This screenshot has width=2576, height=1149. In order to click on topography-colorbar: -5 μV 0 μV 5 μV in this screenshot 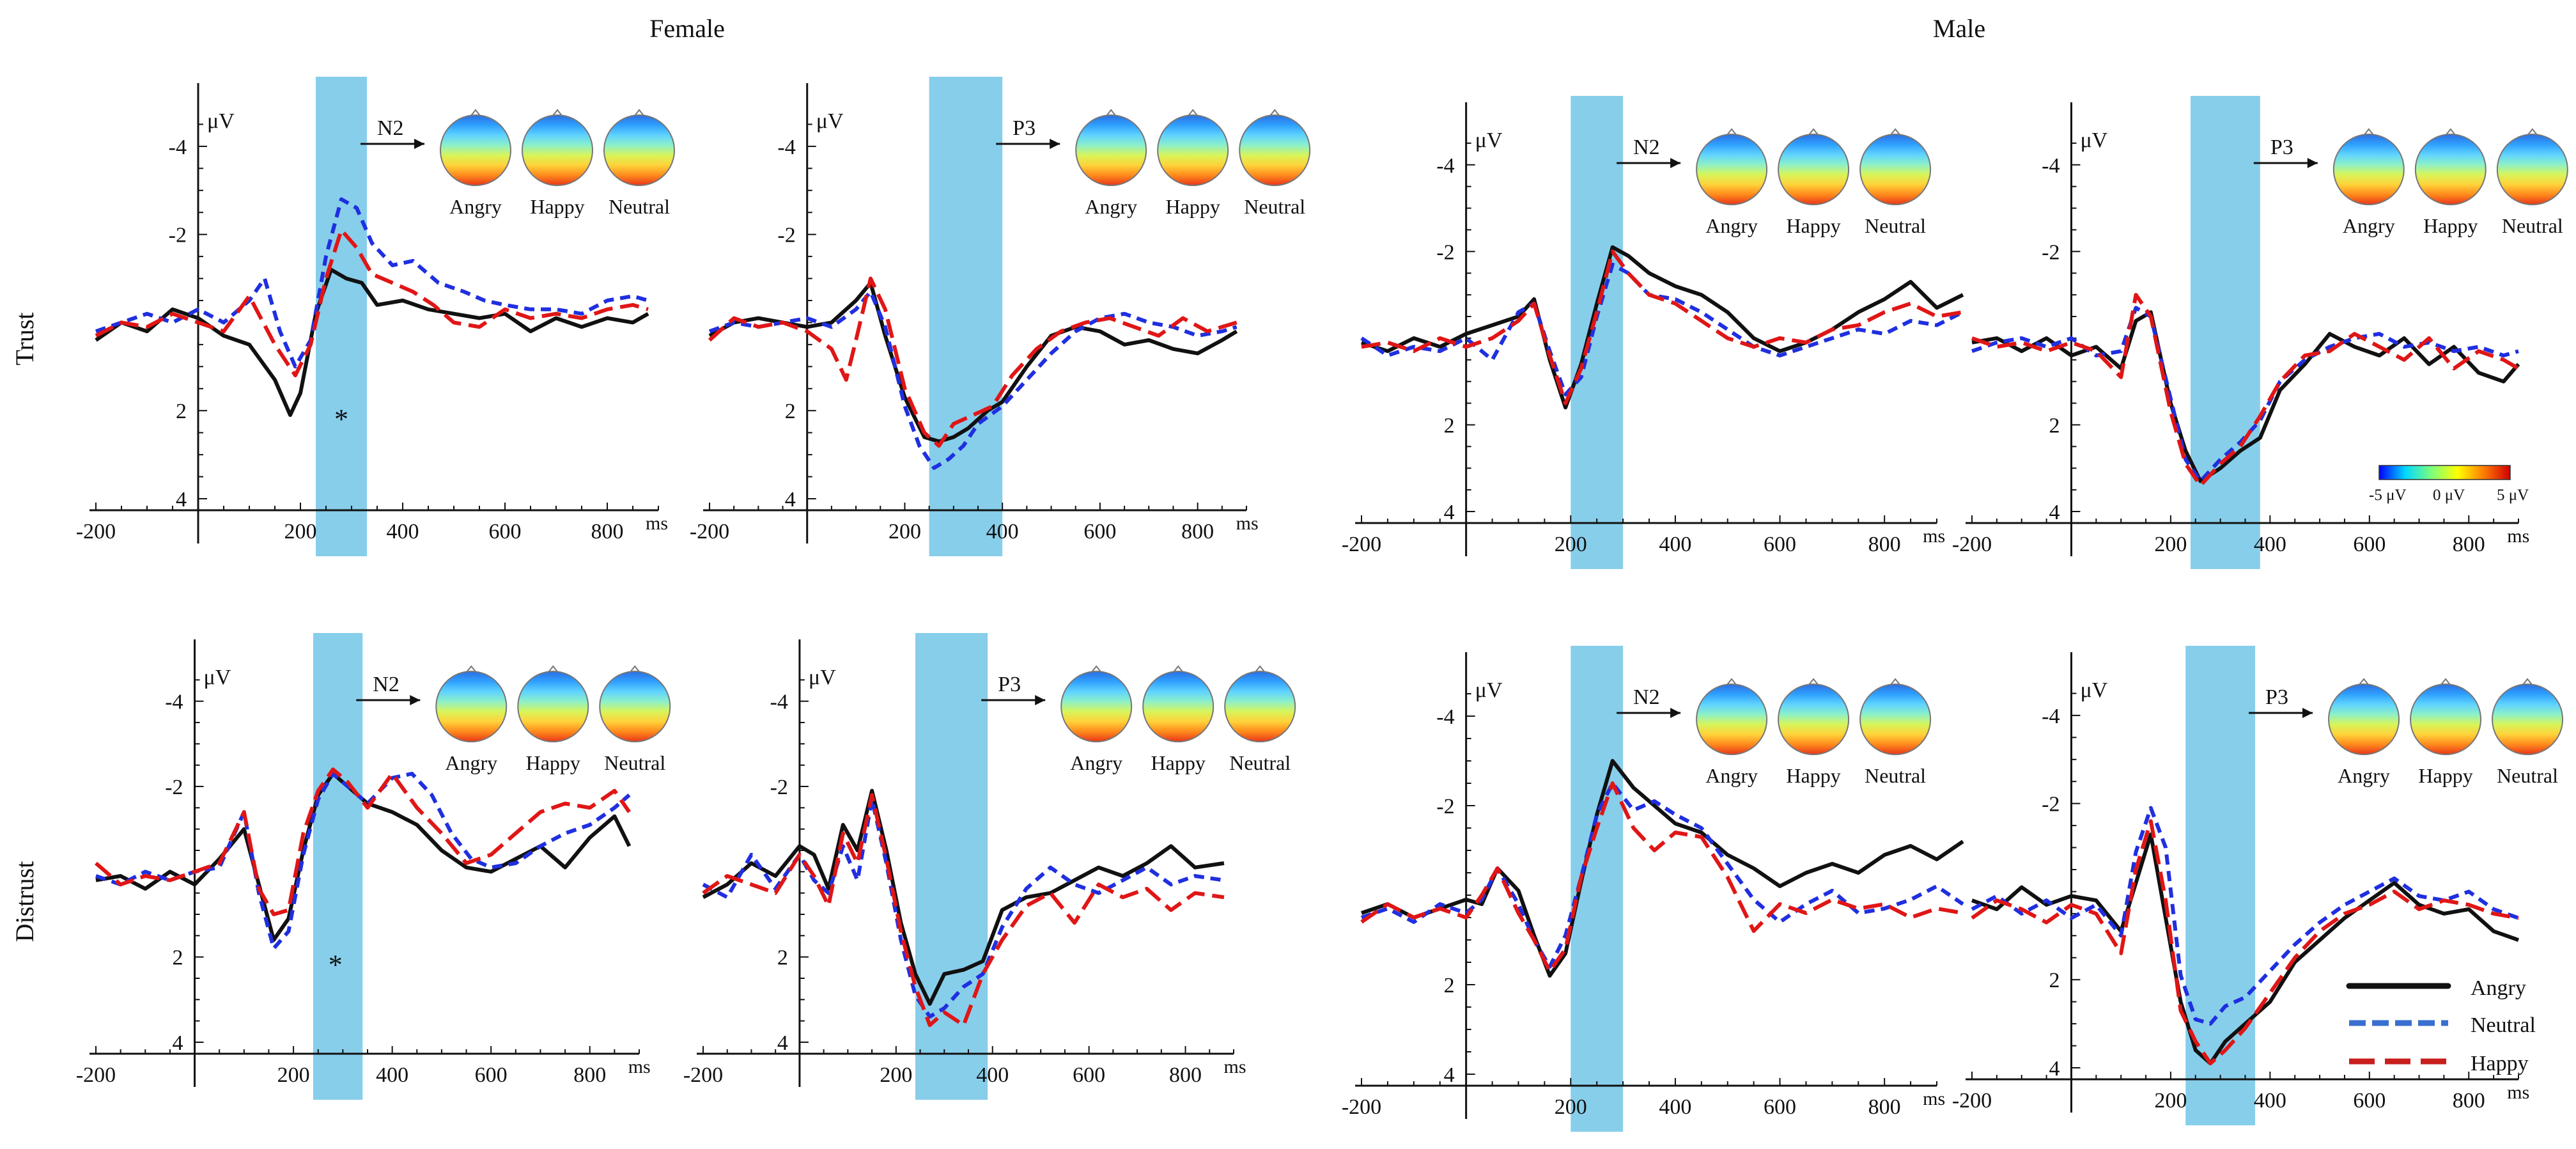, I will do `click(2449, 484)`.